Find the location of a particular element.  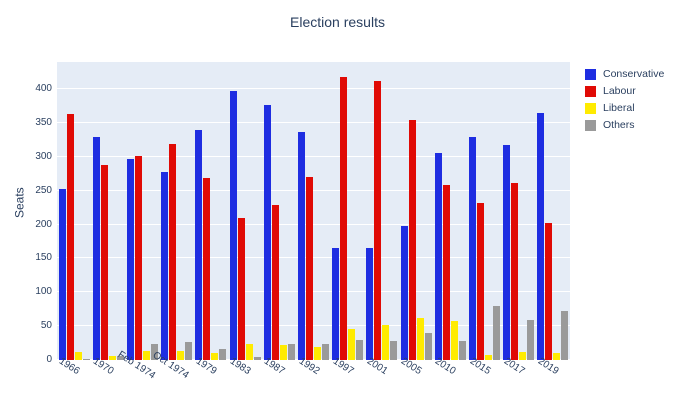

bar-conservative-1992 is located at coordinates (302, 246).